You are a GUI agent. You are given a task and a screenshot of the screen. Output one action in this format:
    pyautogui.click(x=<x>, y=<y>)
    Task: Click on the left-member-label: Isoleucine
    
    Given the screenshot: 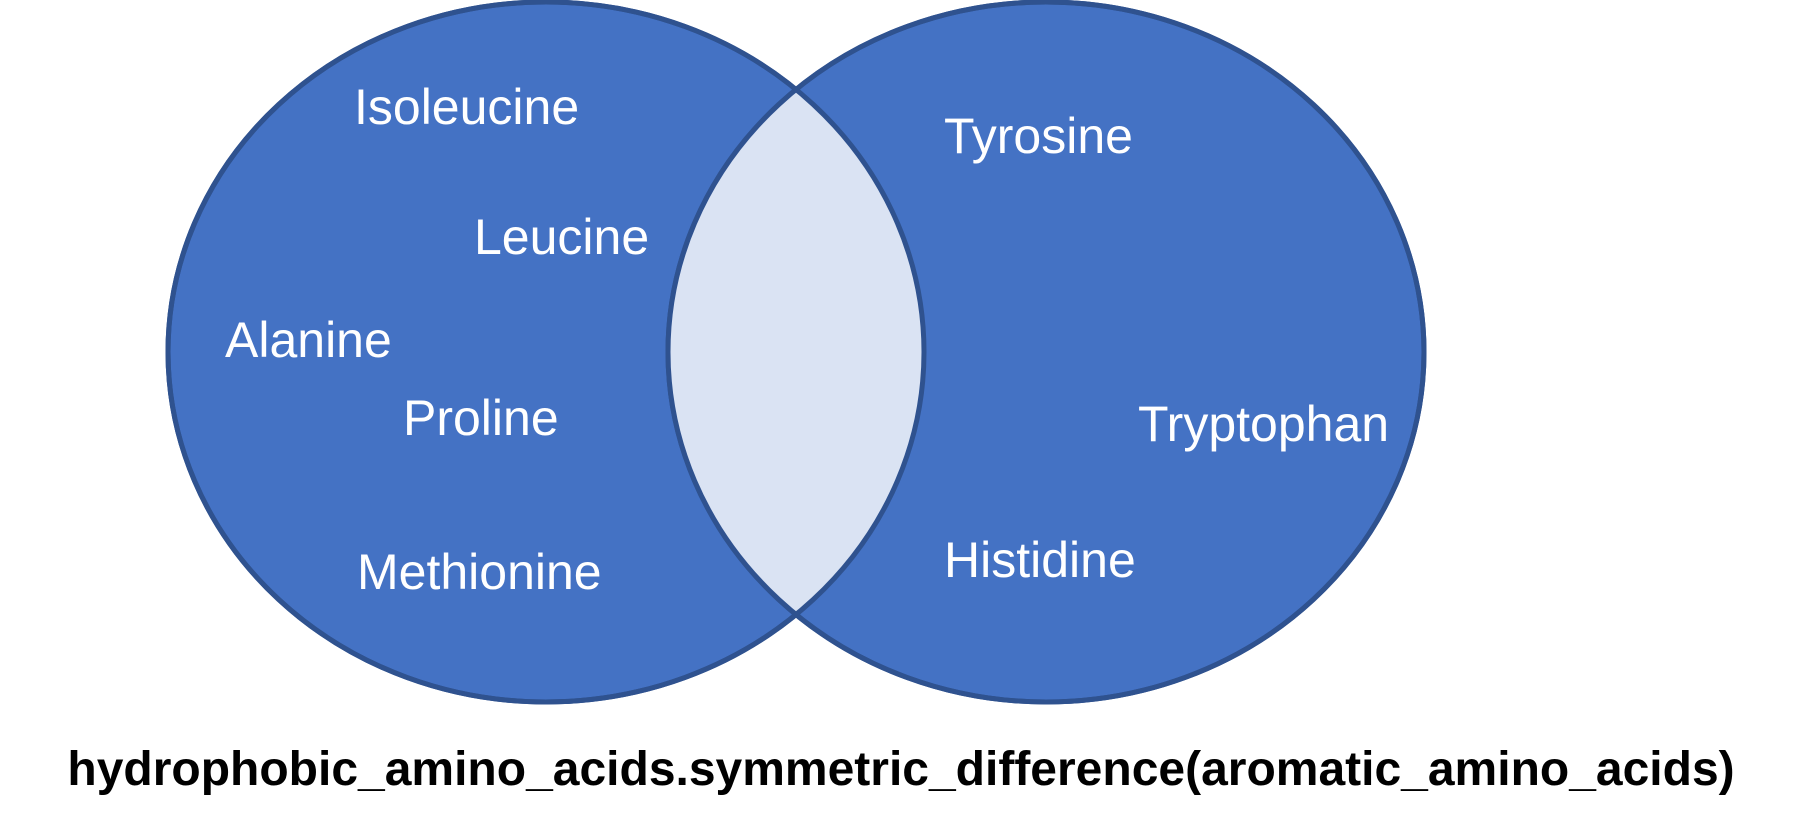 What is the action you would take?
    pyautogui.click(x=466, y=107)
    